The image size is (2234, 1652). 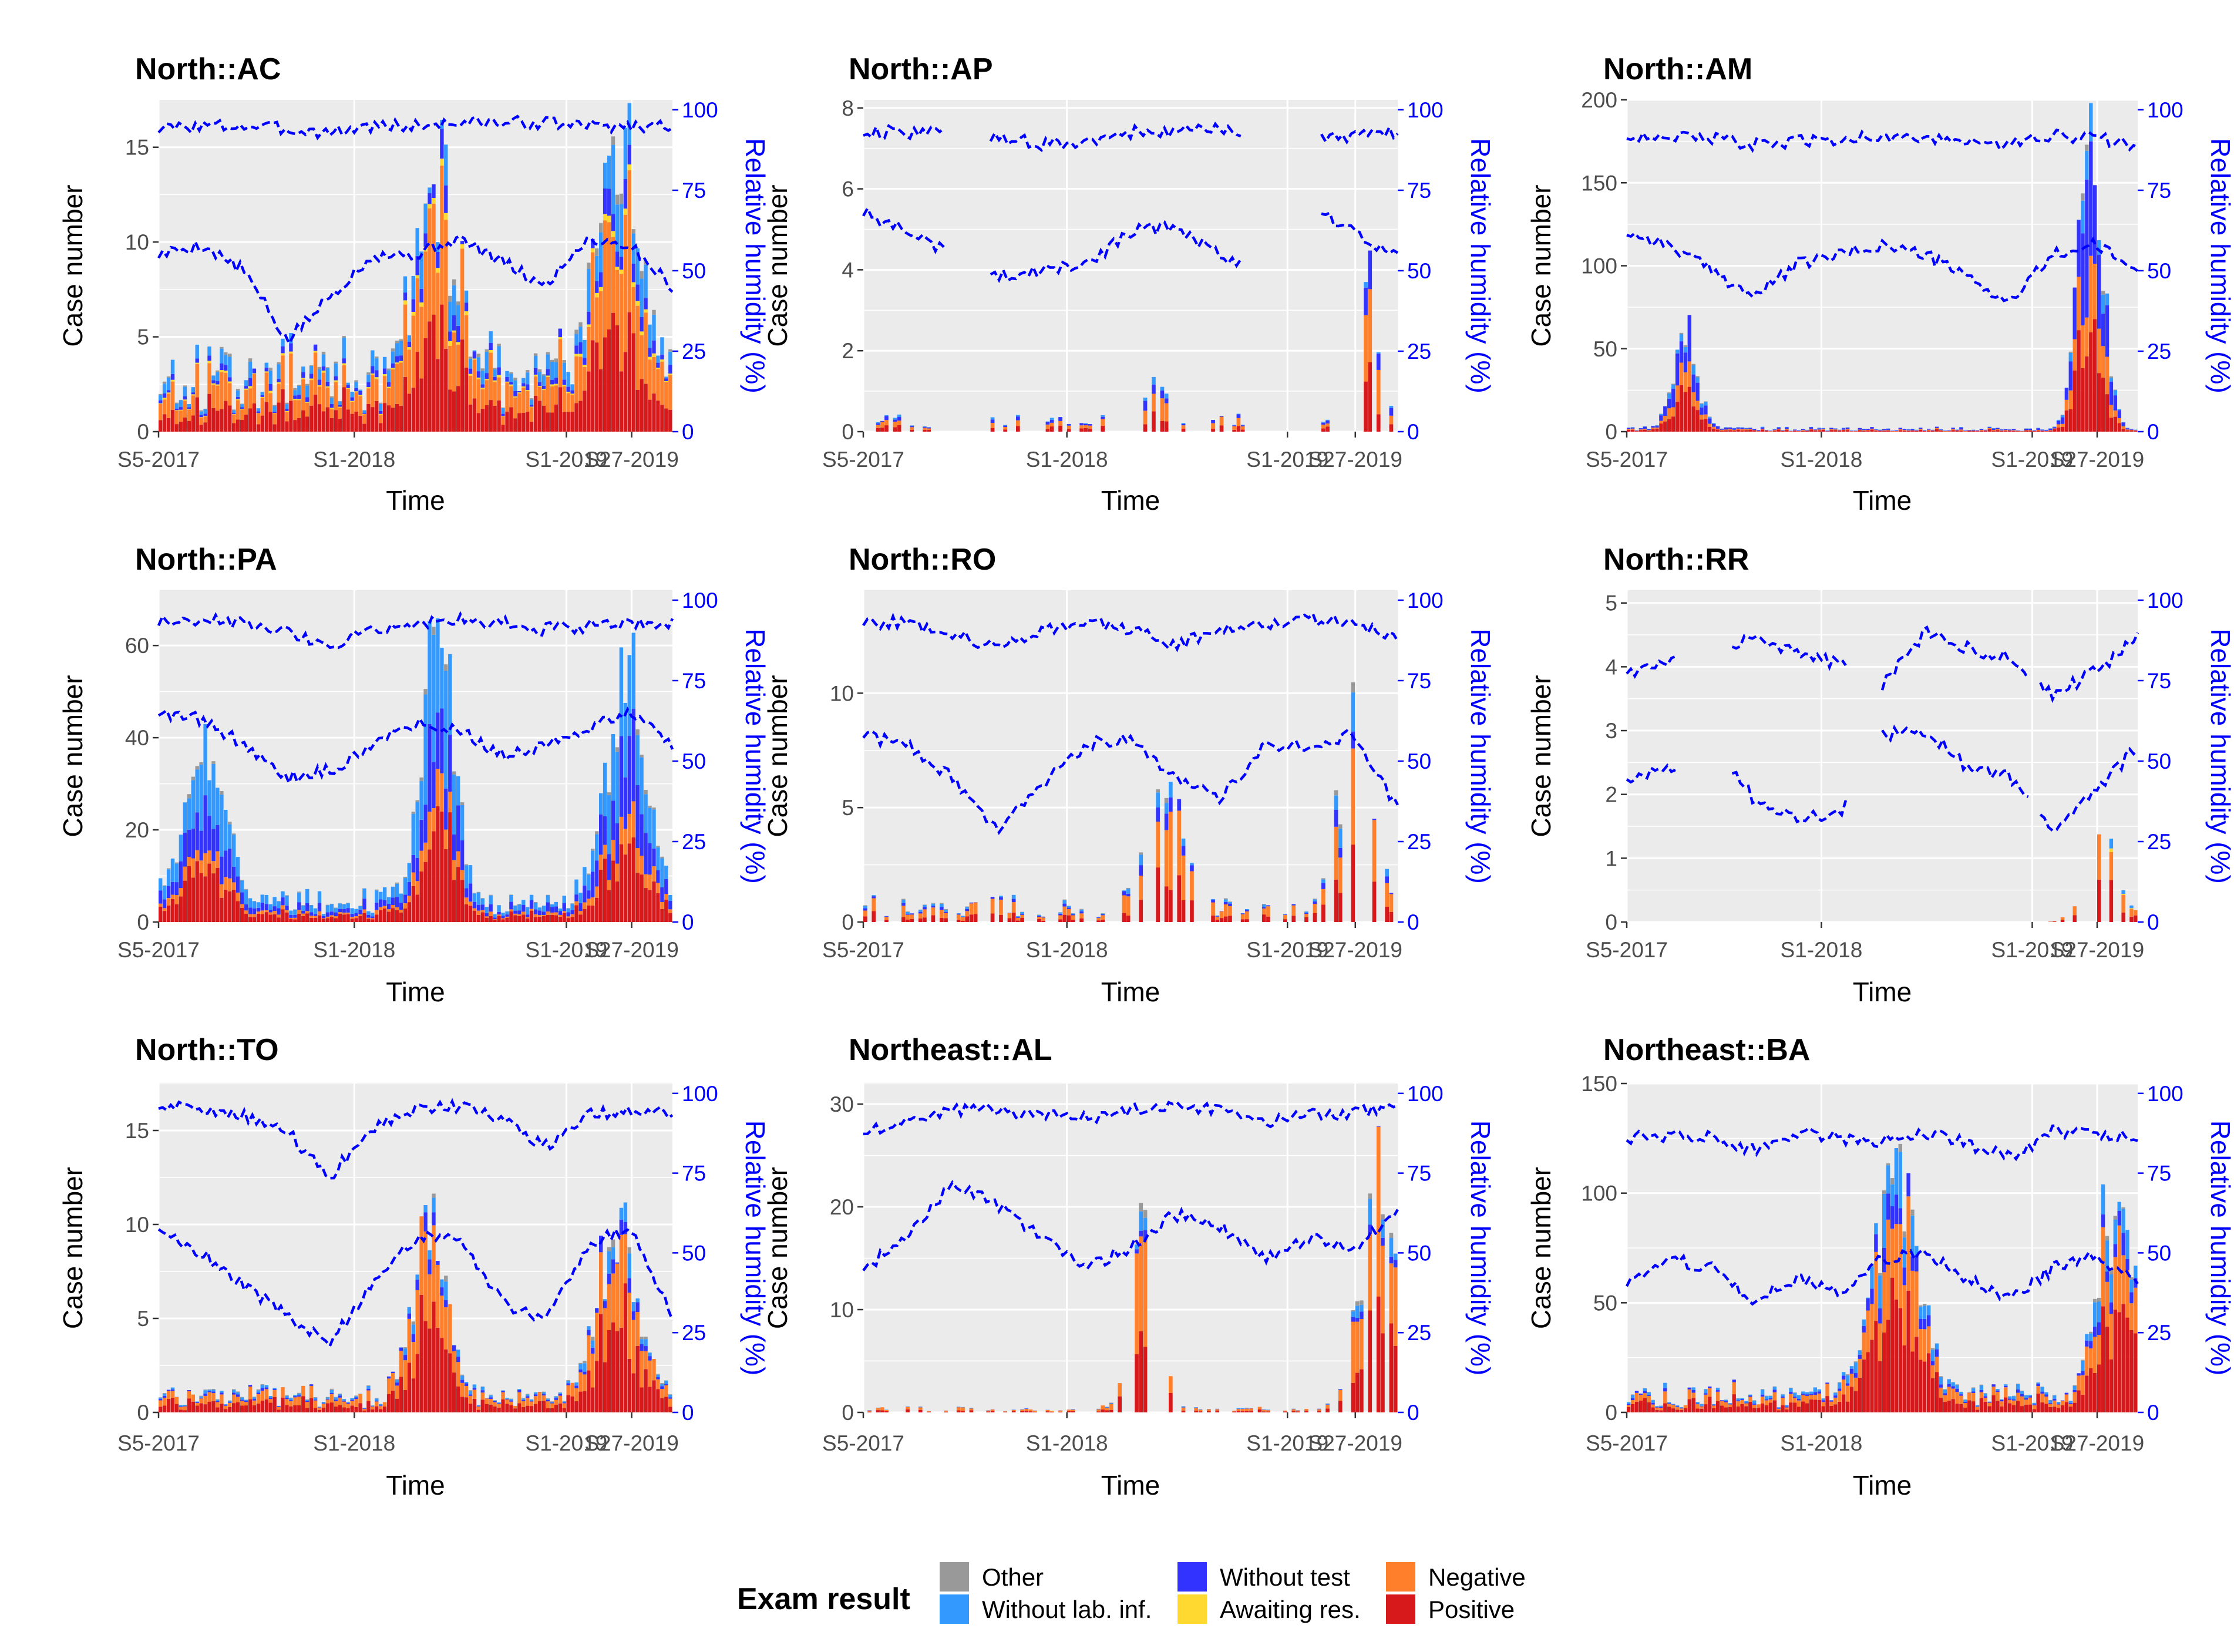 I want to click on y2-tick-label: 100, so click(x=1425, y=1094).